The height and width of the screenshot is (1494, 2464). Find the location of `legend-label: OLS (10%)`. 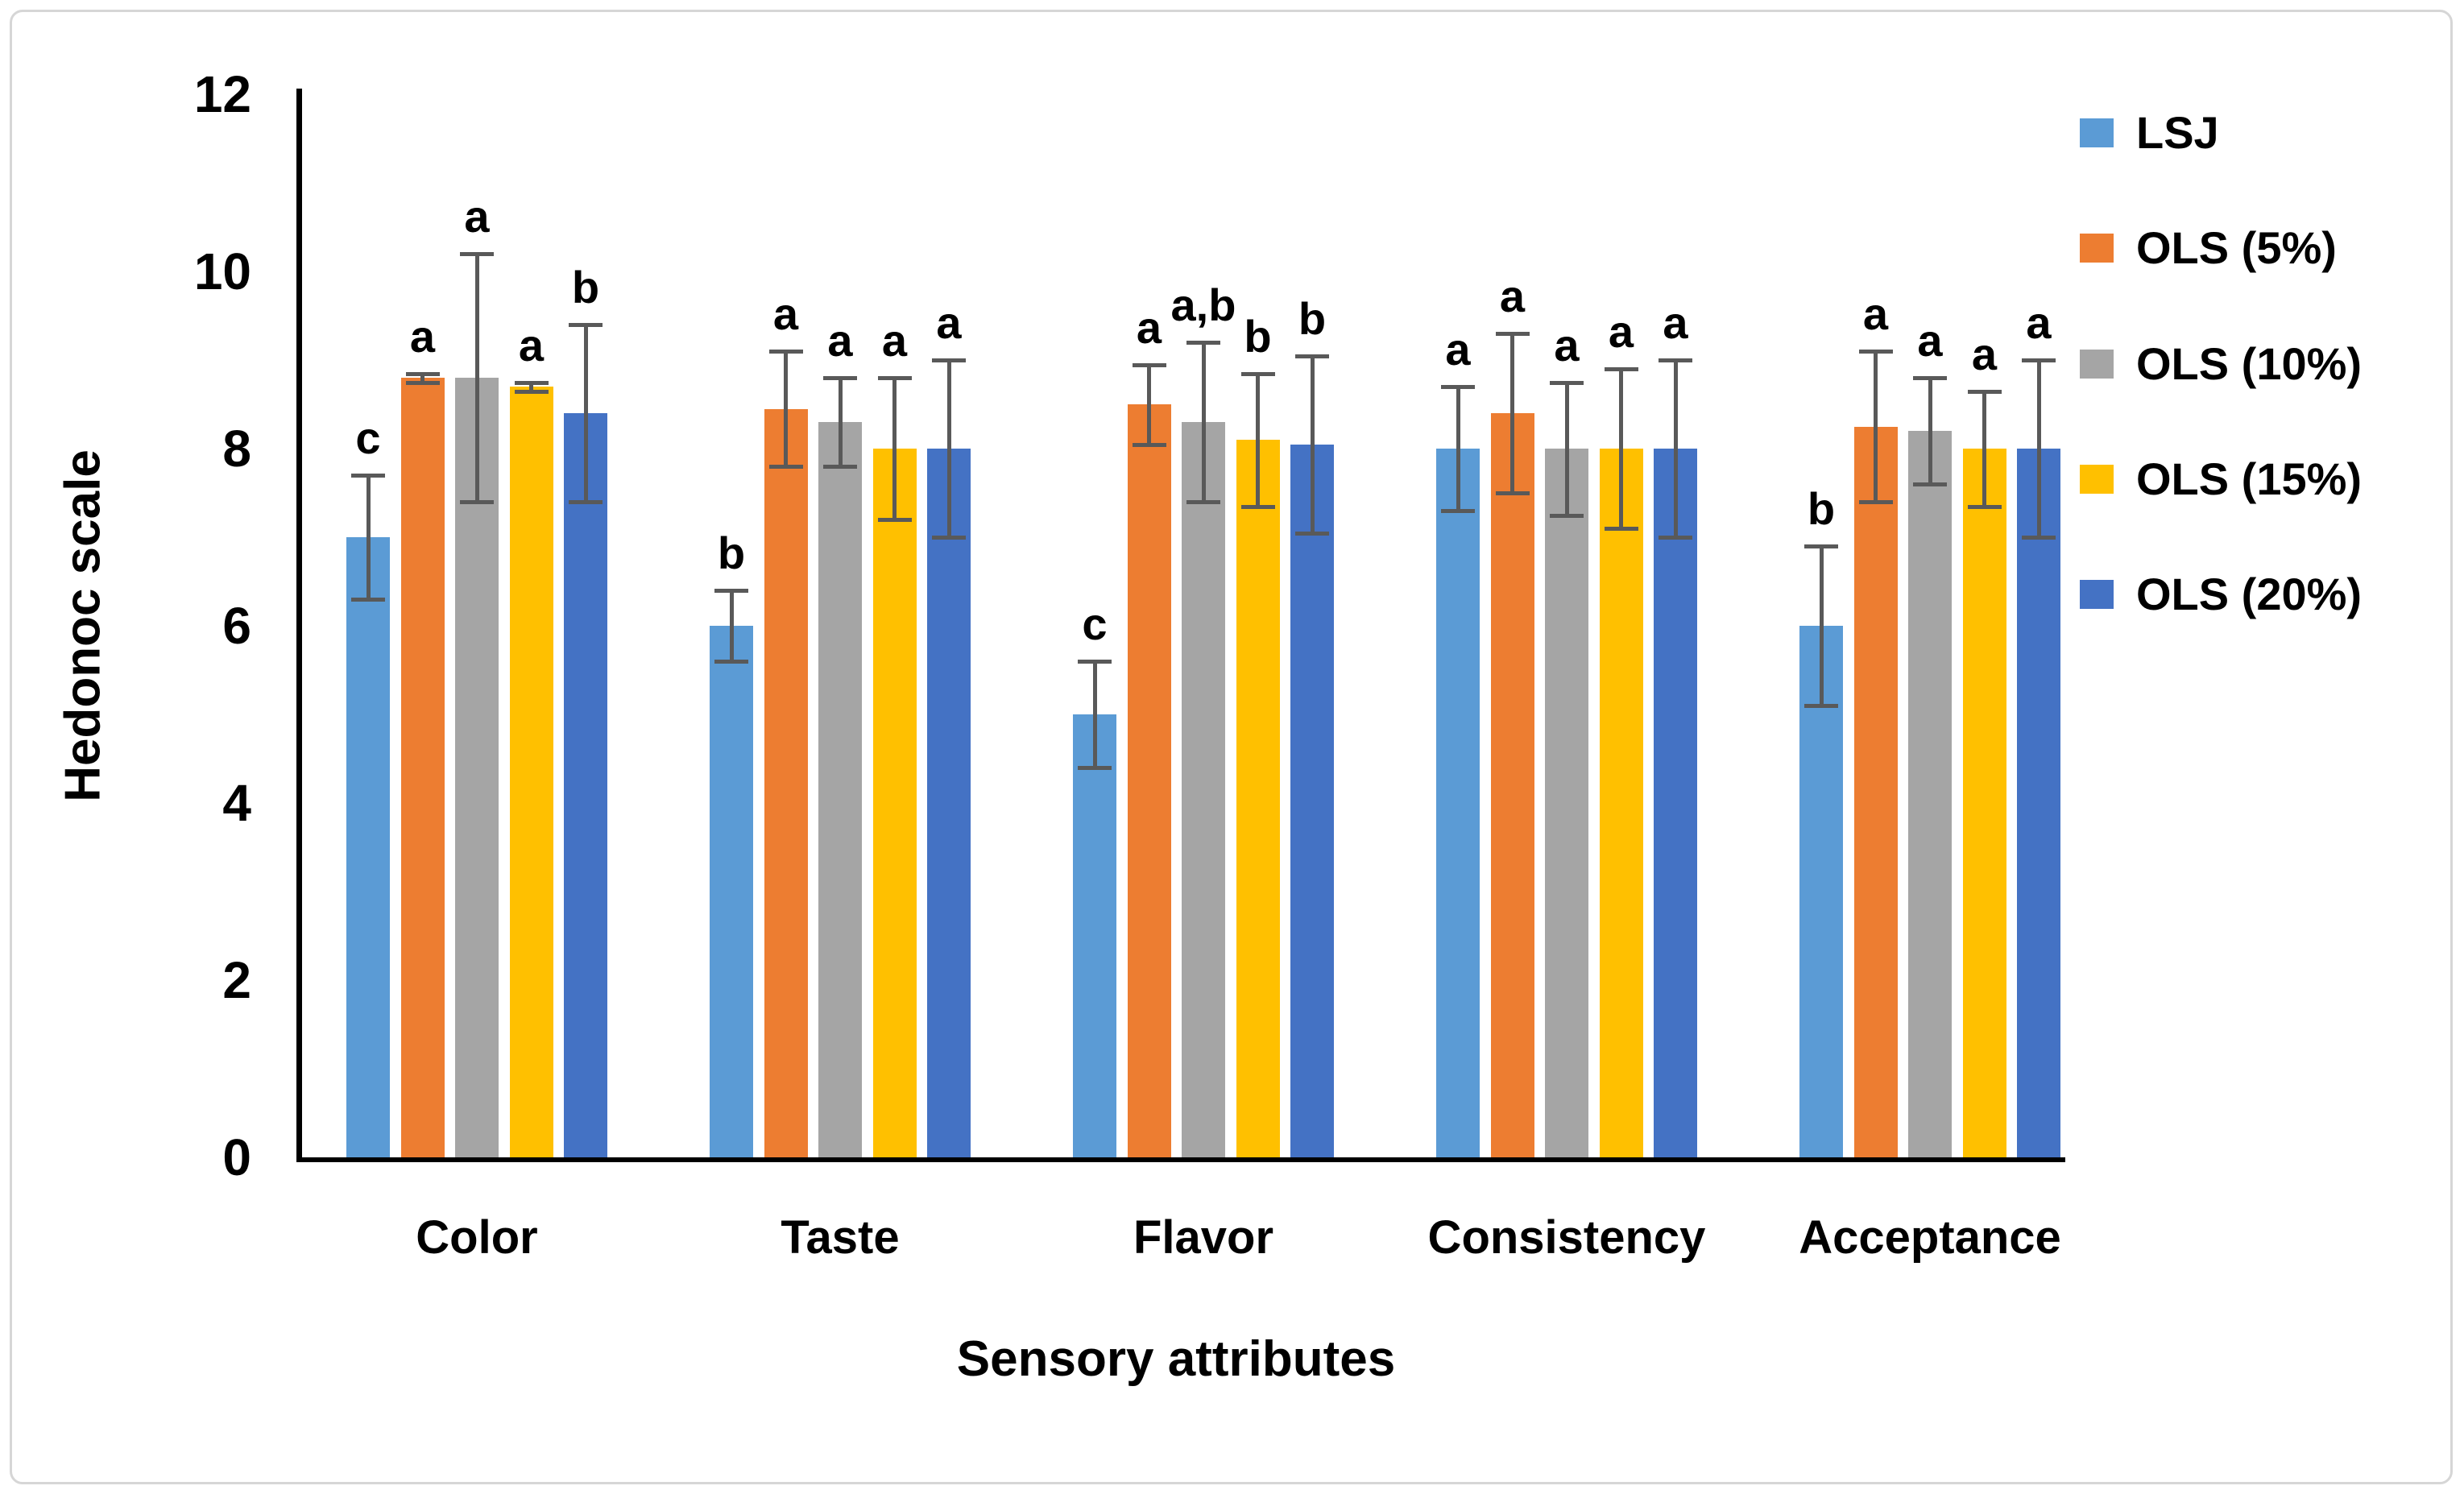

legend-label: OLS (10%) is located at coordinates (2249, 363).